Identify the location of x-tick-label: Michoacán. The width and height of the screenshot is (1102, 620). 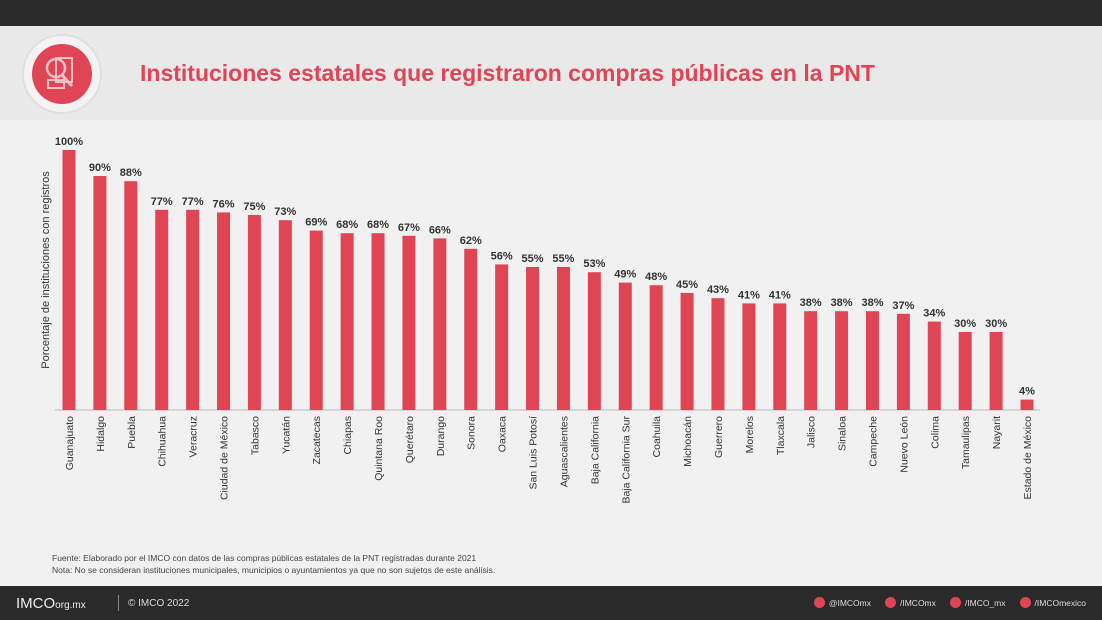
(688, 441).